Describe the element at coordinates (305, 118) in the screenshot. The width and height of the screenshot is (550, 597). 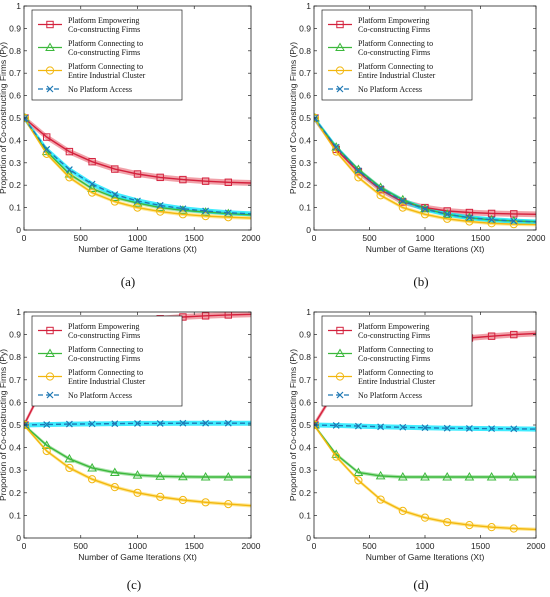
I see `y-tick-label: 0.5` at that location.